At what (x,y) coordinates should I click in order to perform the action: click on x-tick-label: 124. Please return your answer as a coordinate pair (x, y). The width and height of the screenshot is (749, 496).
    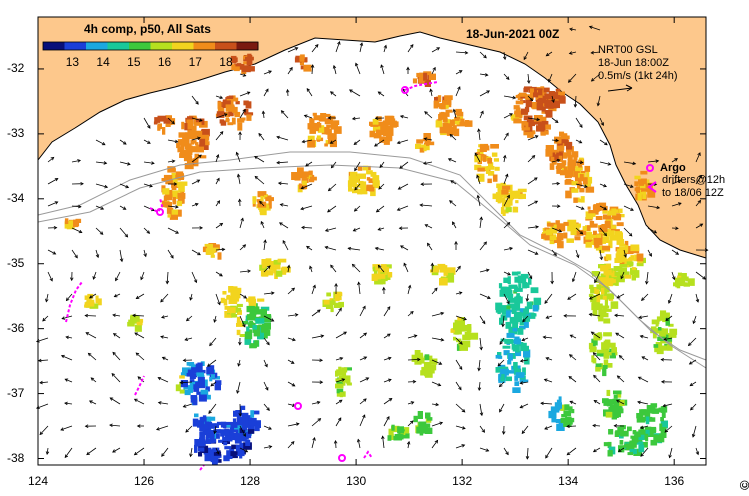
    Looking at the image, I should click on (38, 481).